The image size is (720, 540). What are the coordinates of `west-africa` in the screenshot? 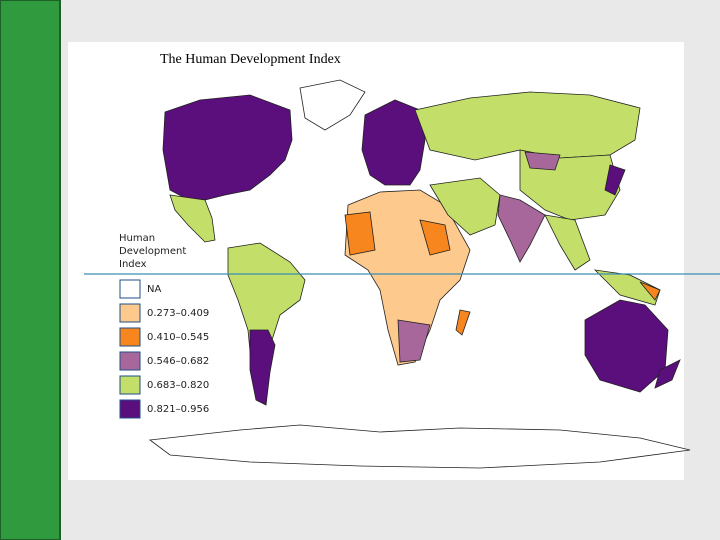 It's located at (360, 233).